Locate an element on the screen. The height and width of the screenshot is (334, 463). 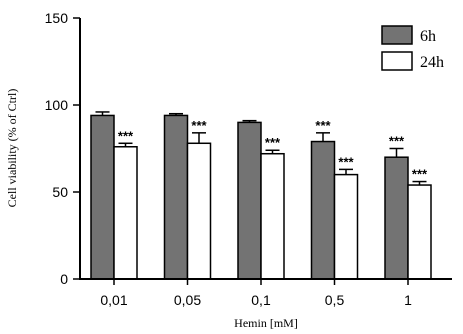
significance-6h-4: *** is located at coordinates (323, 125).